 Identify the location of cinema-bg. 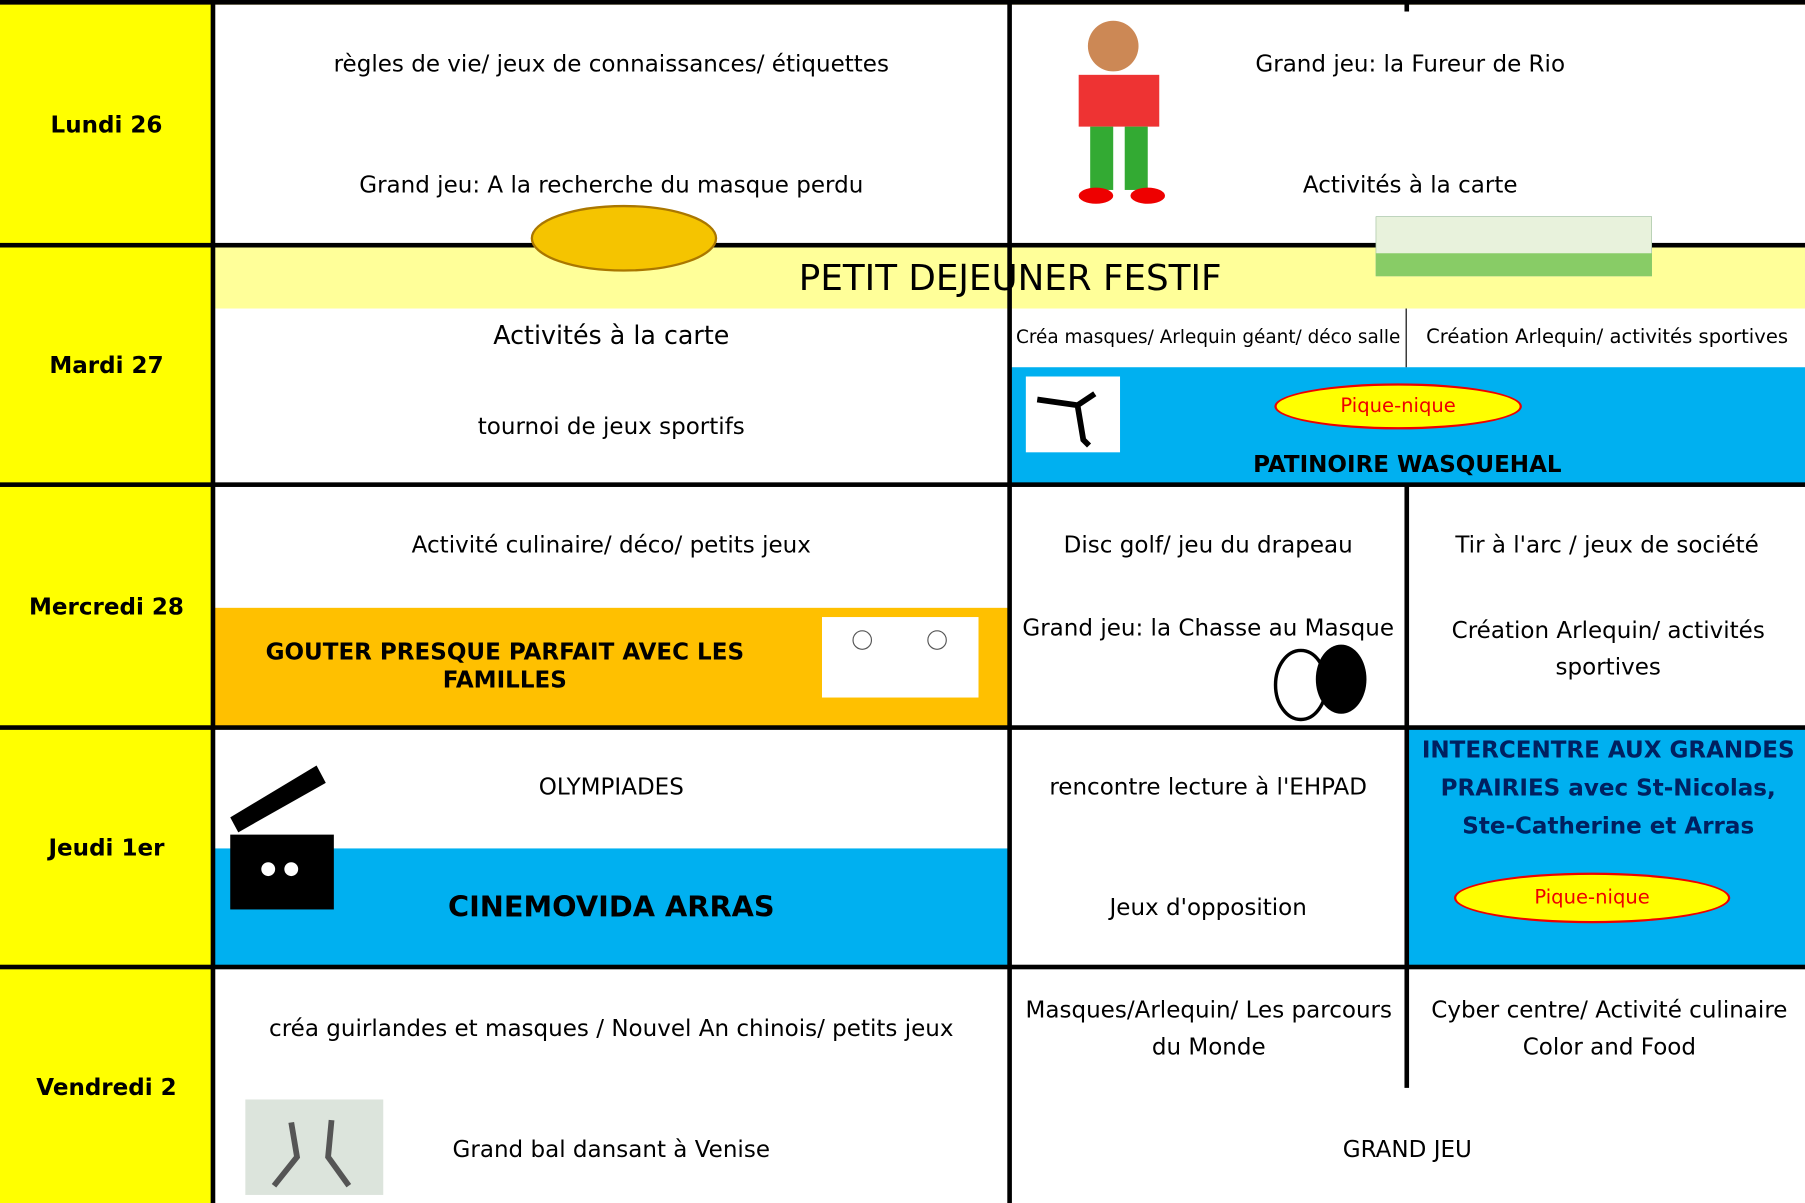
(611, 908).